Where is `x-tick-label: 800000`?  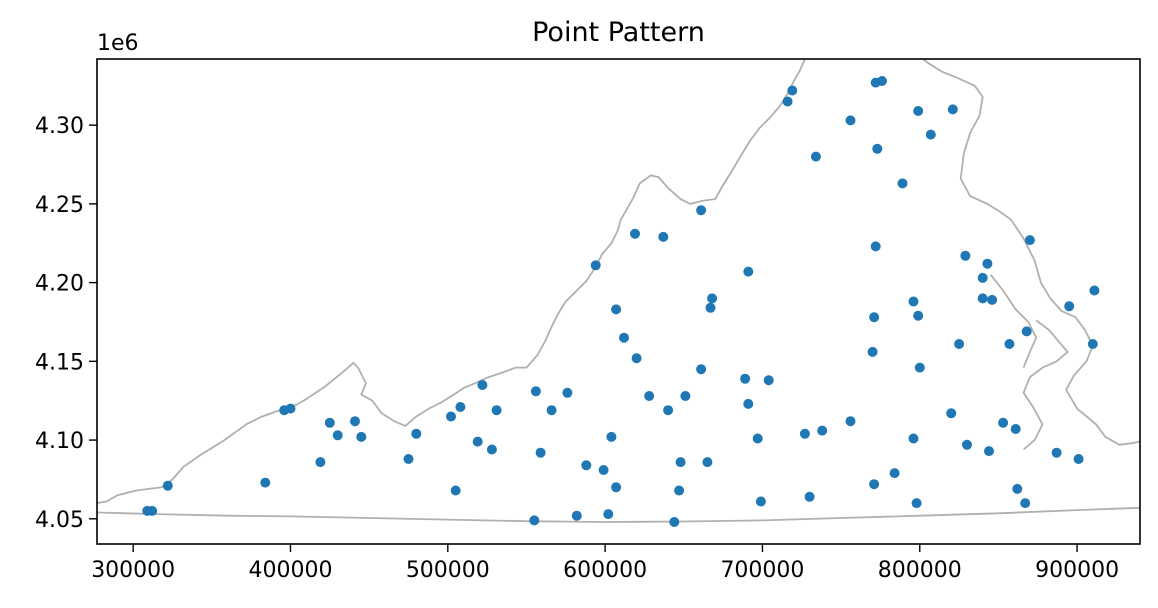
x-tick-label: 800000 is located at coordinates (920, 570).